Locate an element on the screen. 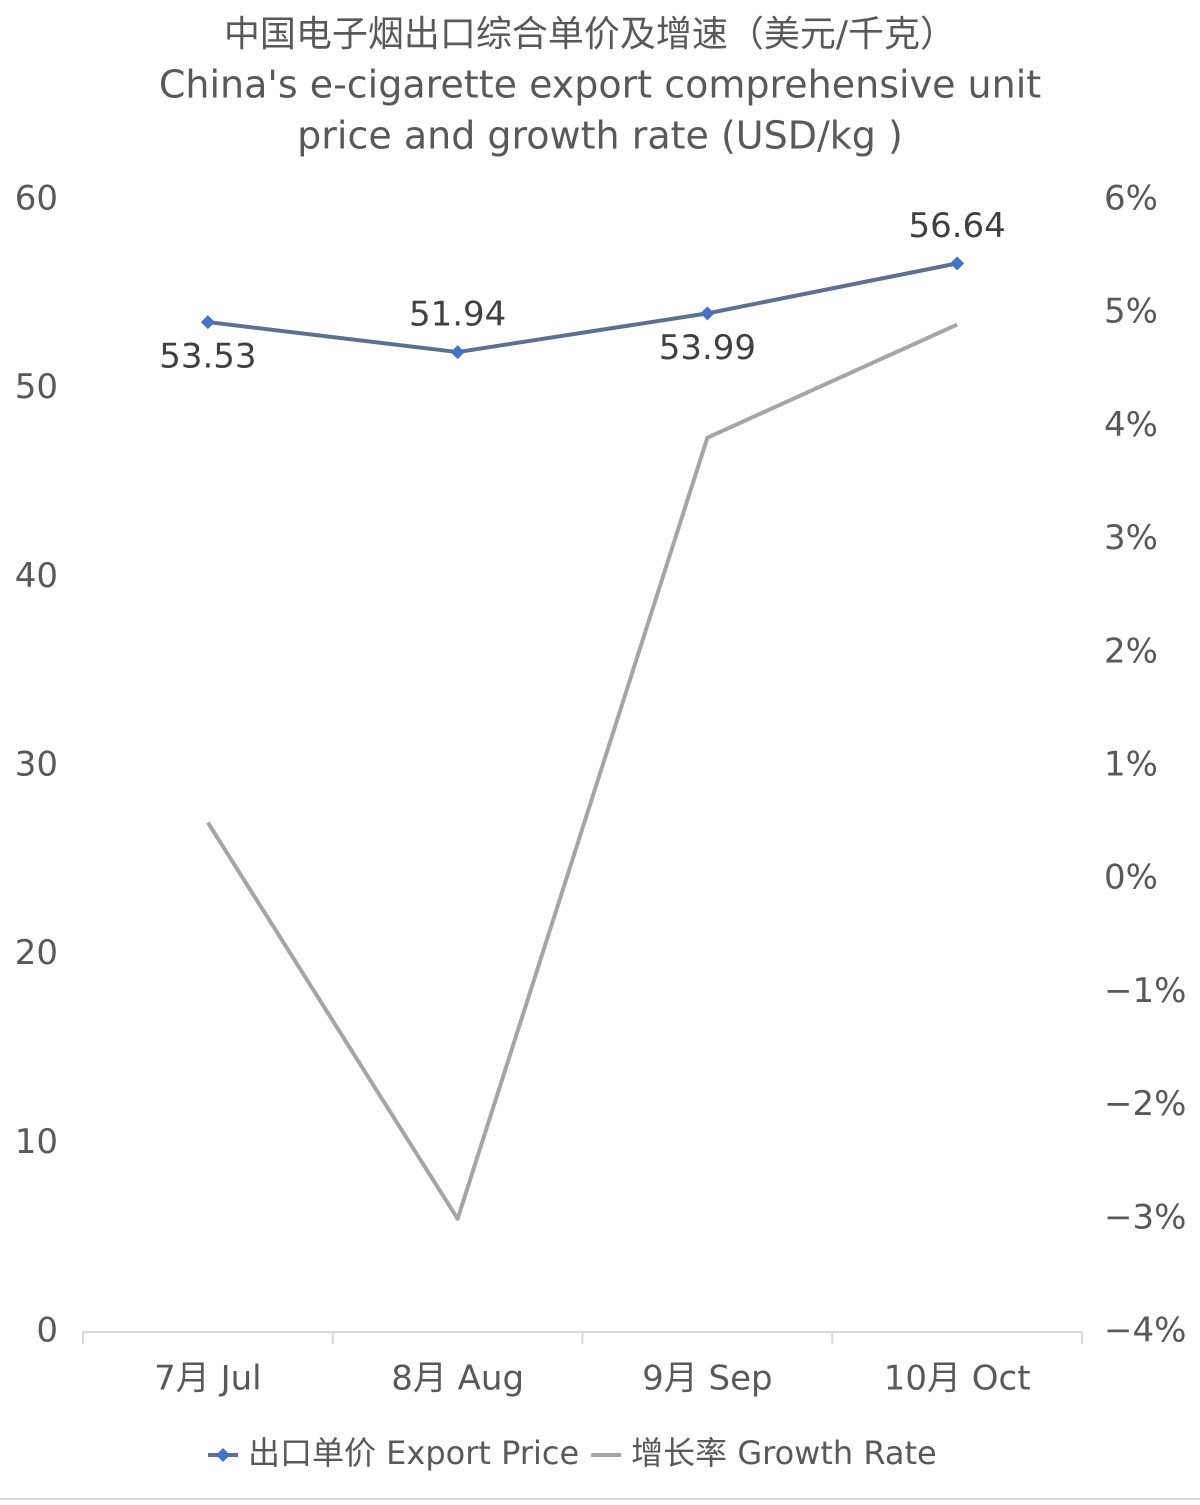 This screenshot has width=1200, height=1505. data-label: 51.94 is located at coordinates (457, 315).